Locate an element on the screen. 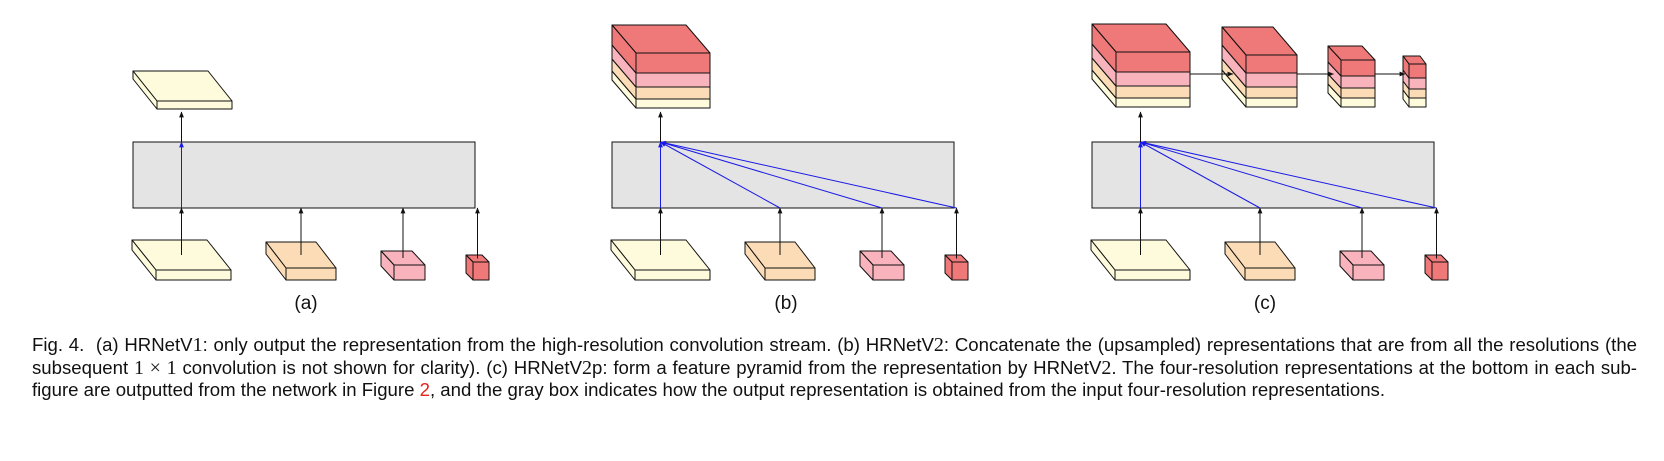  subfigure-c-label: (c) is located at coordinates (1265, 303).